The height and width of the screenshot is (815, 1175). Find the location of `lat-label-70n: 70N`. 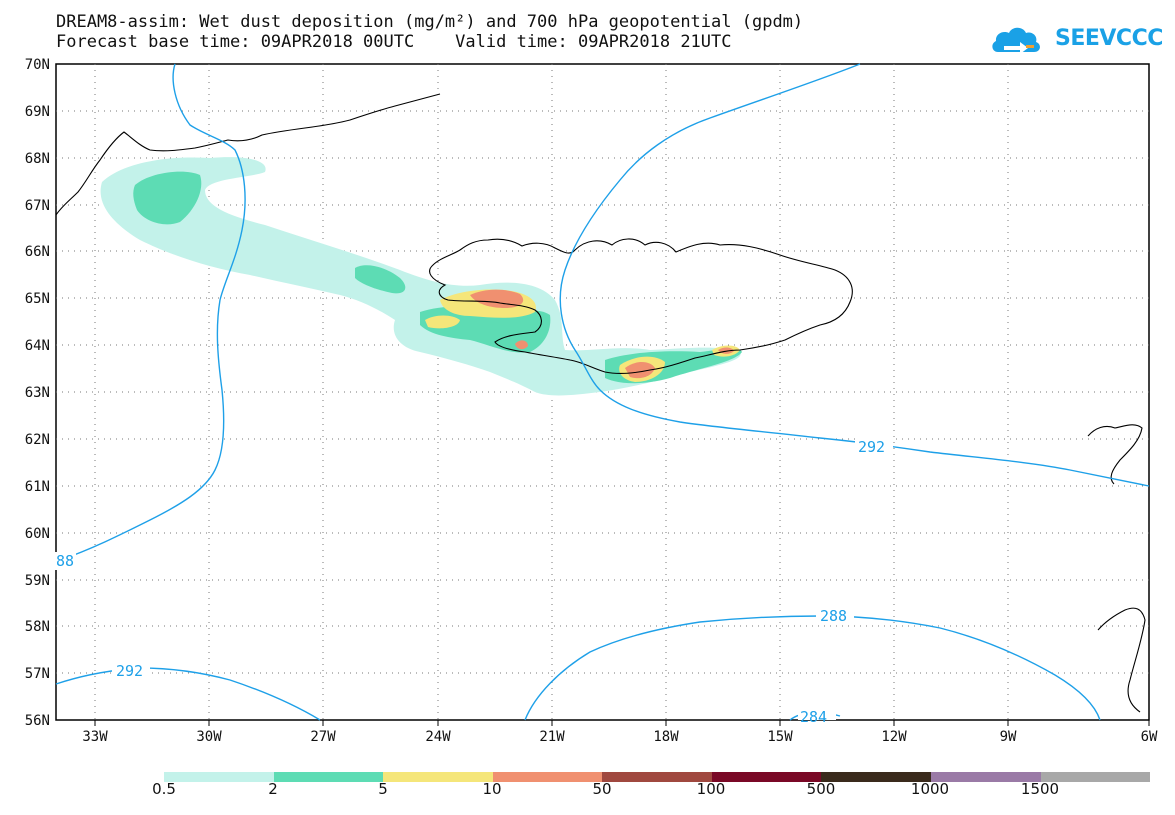

lat-label-70n: 70N is located at coordinates (37, 65).